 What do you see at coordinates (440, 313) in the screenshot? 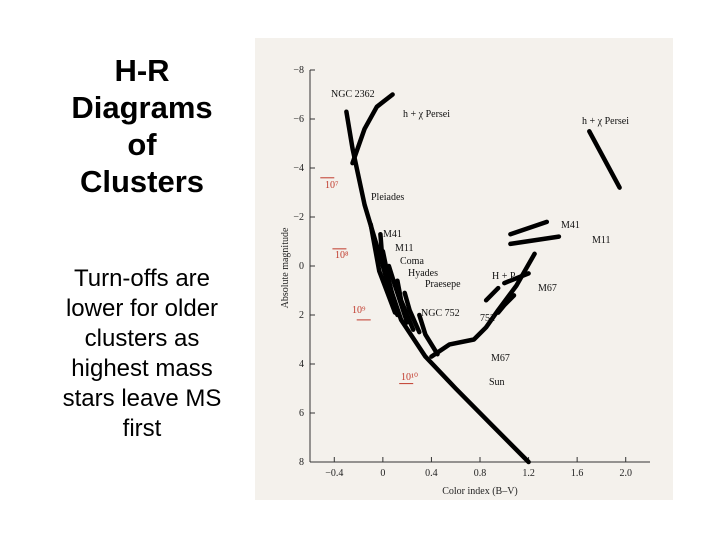
I see `label-ngc-752: NGC 752` at bounding box center [440, 313].